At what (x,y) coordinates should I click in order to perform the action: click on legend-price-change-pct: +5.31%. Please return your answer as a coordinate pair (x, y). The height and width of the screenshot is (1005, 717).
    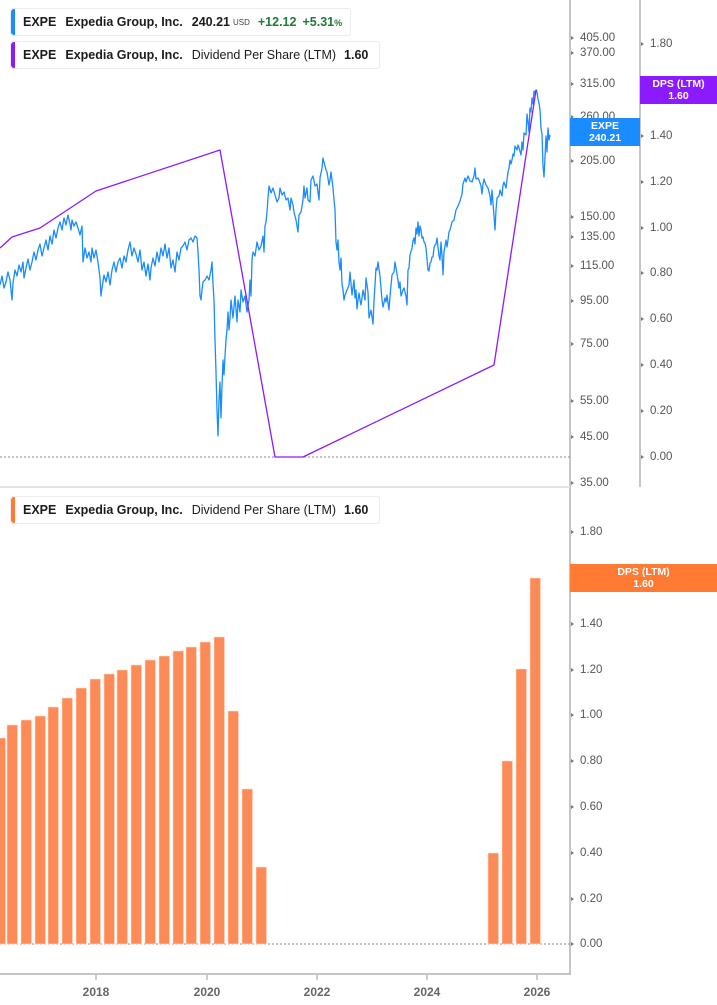
    Looking at the image, I should click on (322, 22).